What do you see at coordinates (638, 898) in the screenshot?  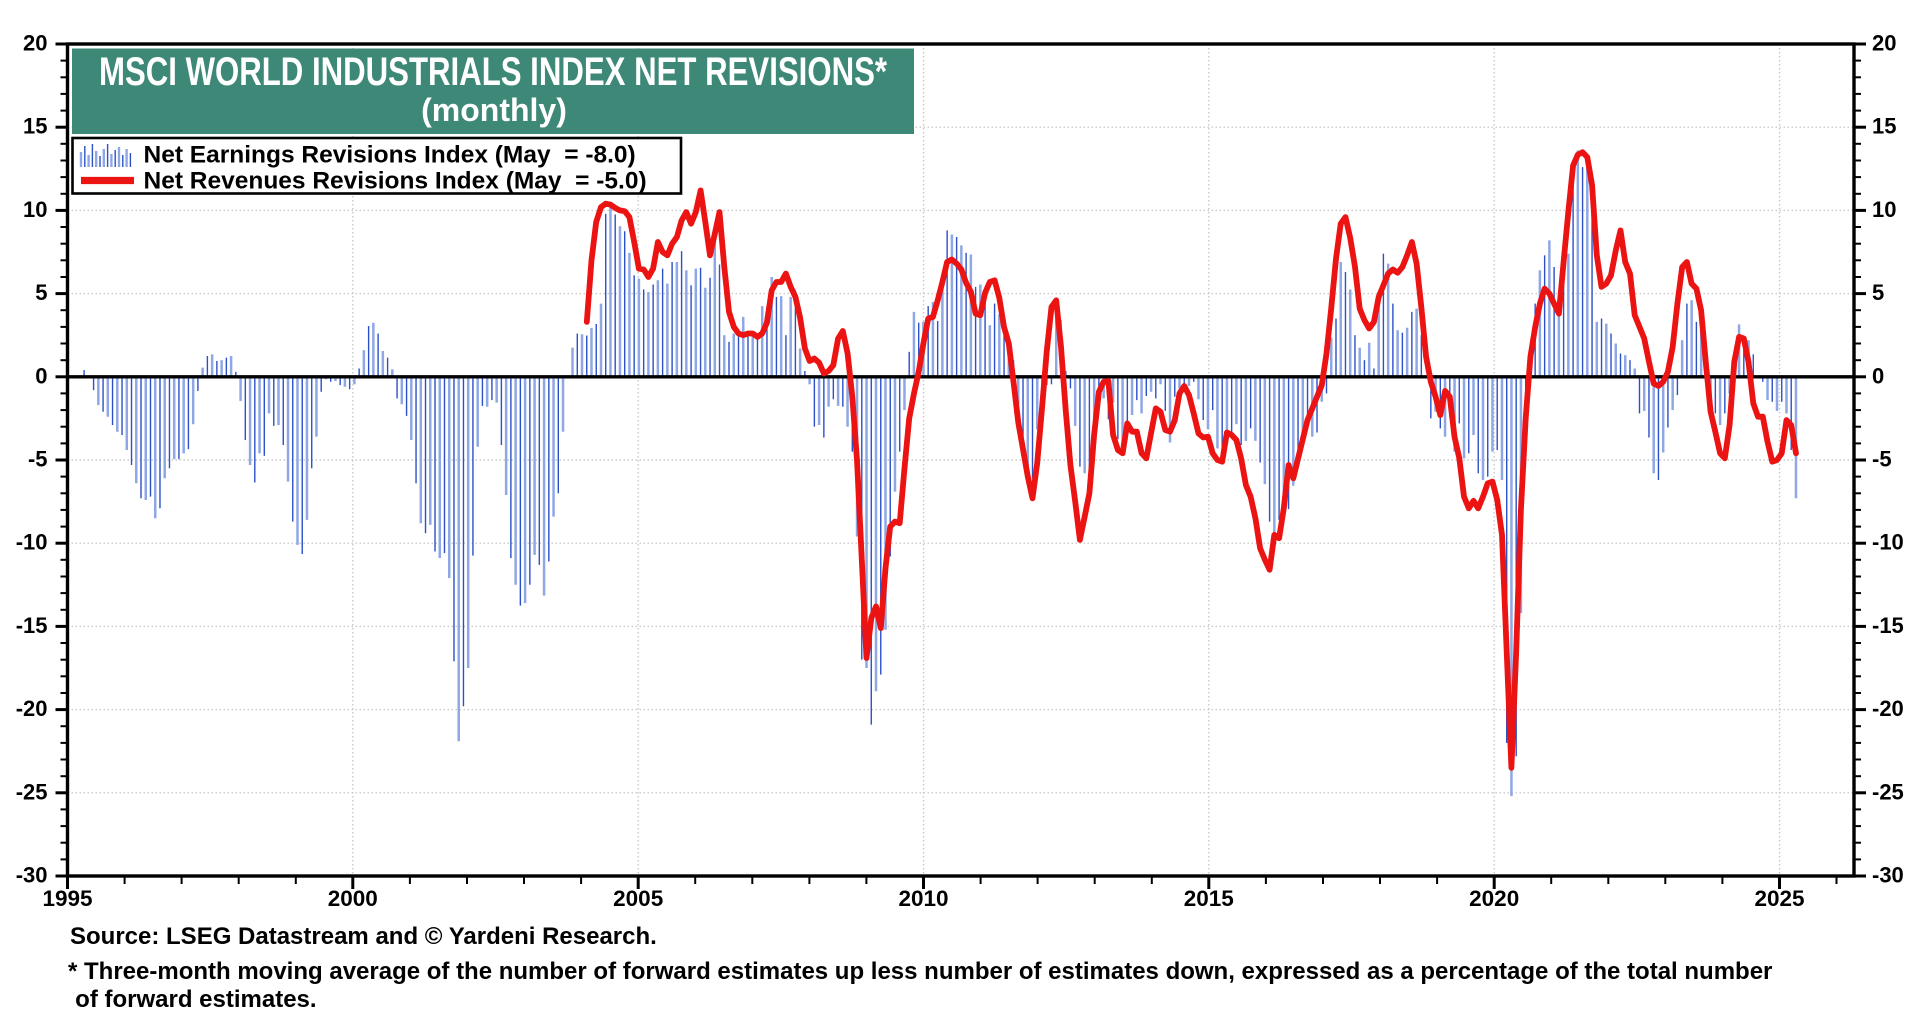 I see `svg-text: 2005` at bounding box center [638, 898].